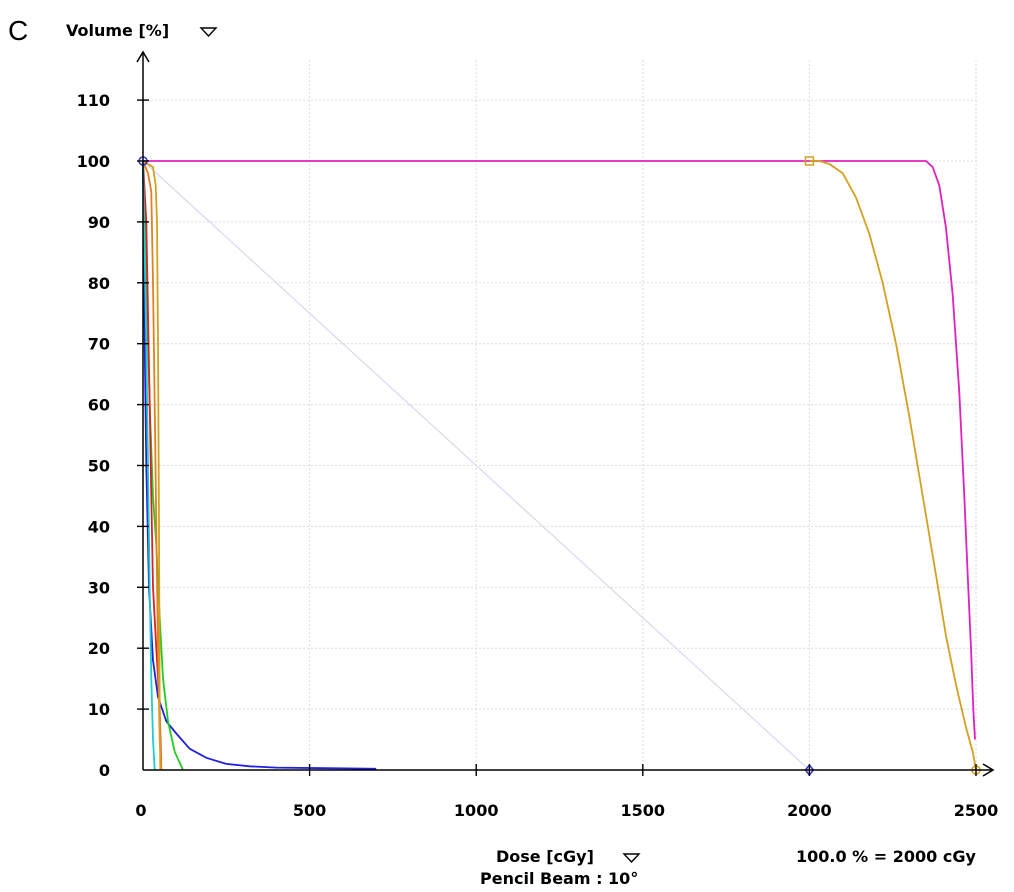  I want to click on y-tick-label: 10, so click(99, 709).